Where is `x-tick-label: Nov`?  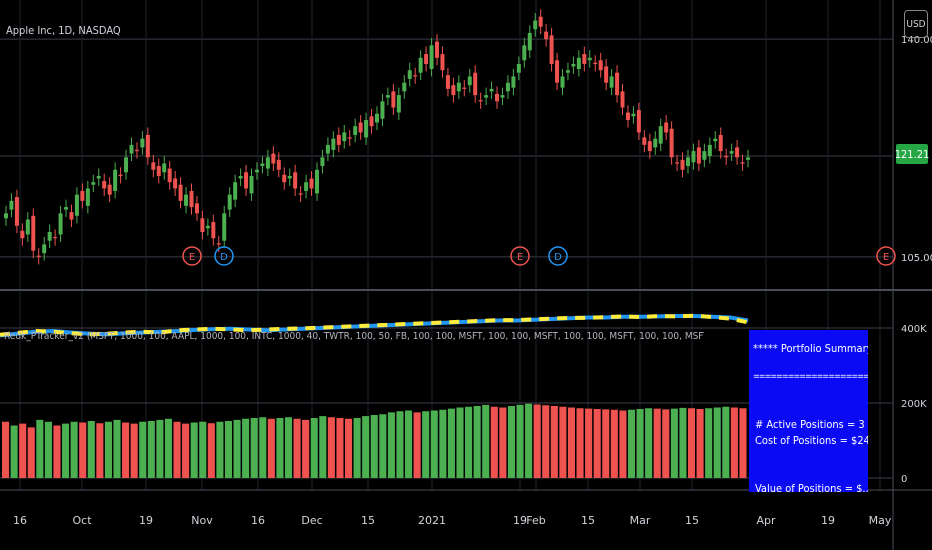 x-tick-label: Nov is located at coordinates (202, 520).